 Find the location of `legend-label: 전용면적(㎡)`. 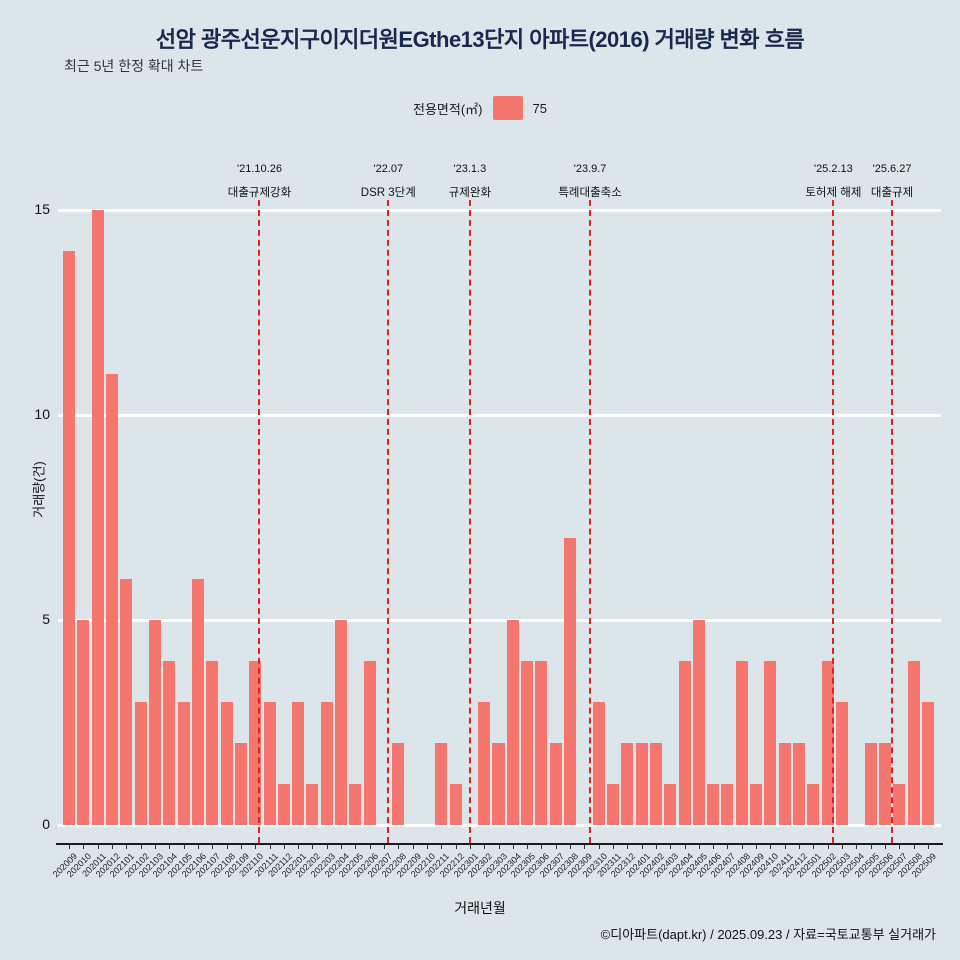

legend-label: 전용면적(㎡) is located at coordinates (448, 109).